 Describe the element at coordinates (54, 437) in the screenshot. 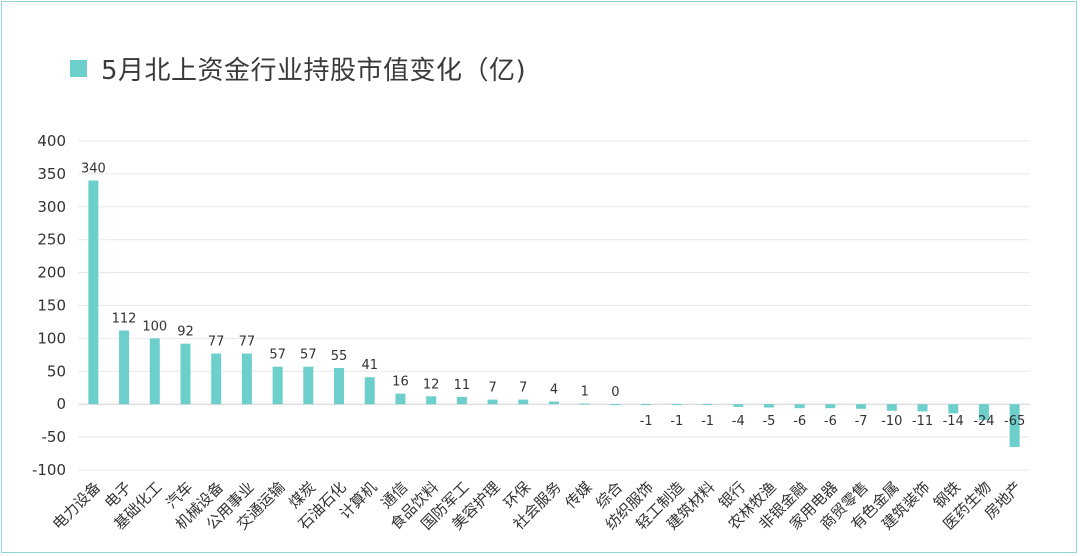

I see `y-tick-label: -50` at that location.